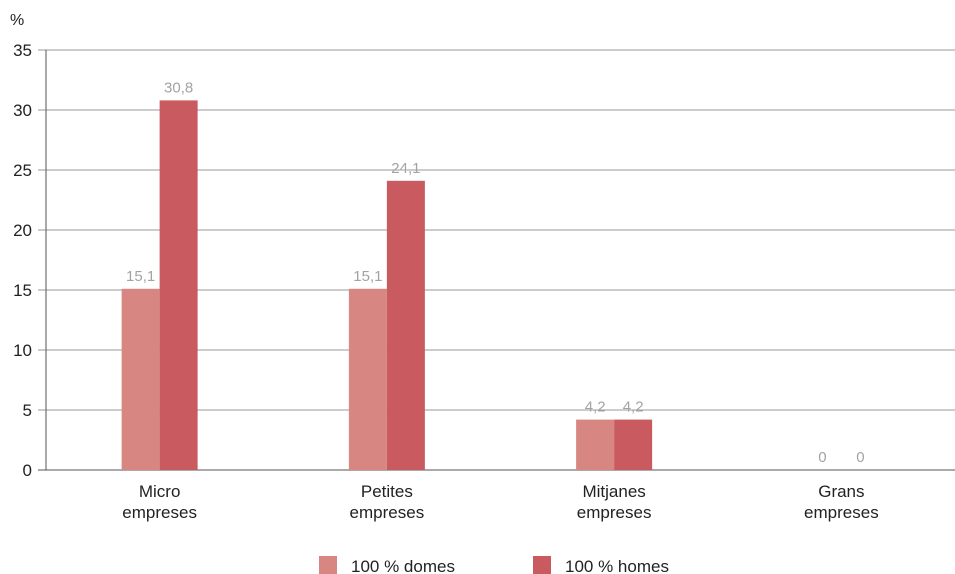 The width and height of the screenshot is (955, 574). I want to click on y-tick-label-0: 0, so click(27, 470).